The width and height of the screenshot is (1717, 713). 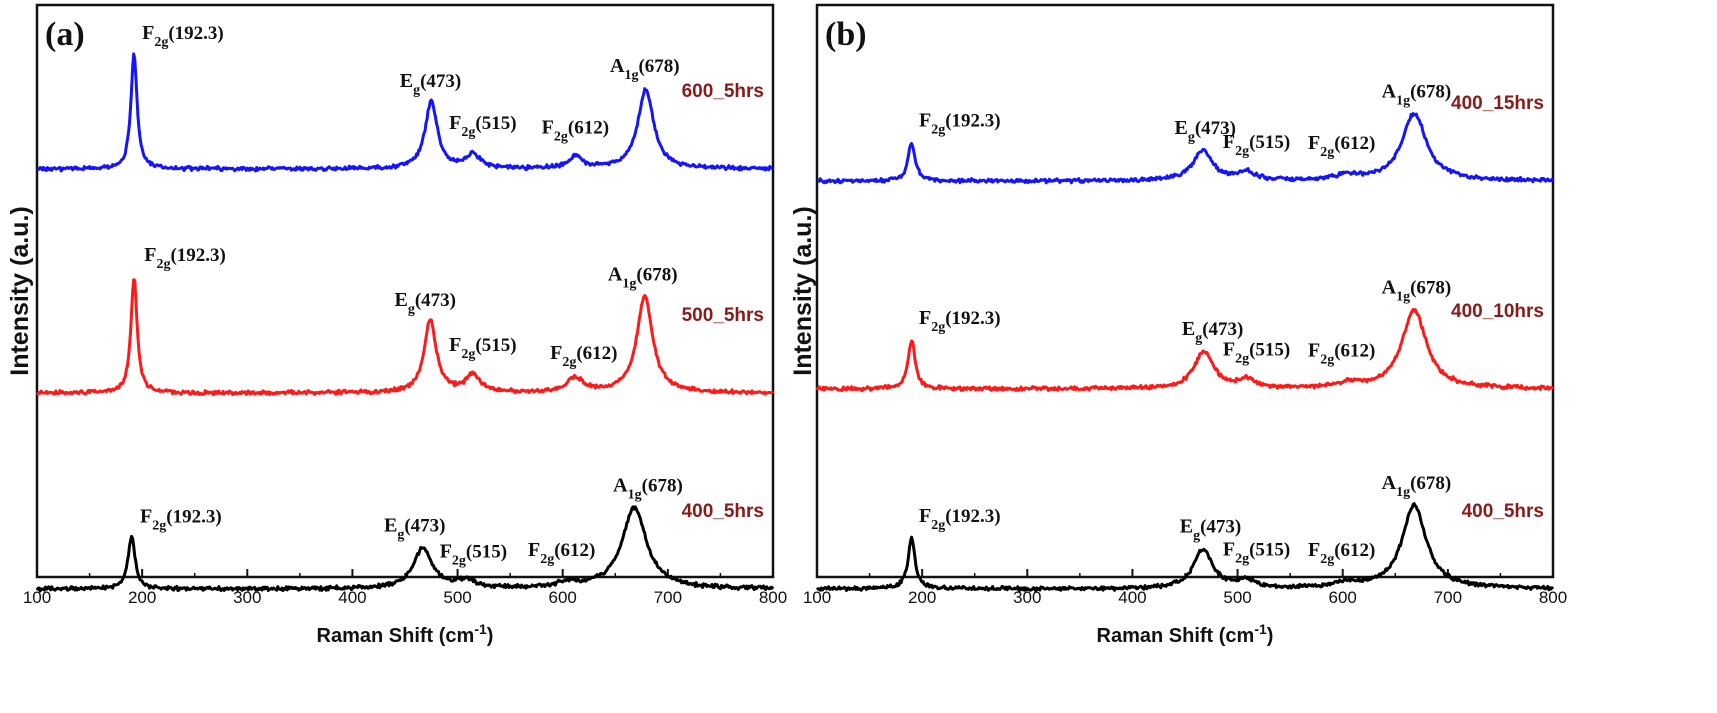 What do you see at coordinates (1553, 597) in the screenshot?
I see `x-tick-label: 800` at bounding box center [1553, 597].